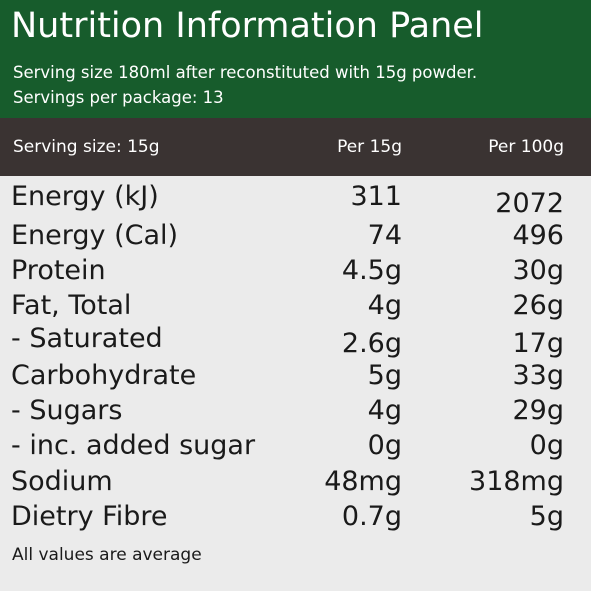 The height and width of the screenshot is (591, 591). I want to click on nutrient-name: Sodium, so click(62, 481).